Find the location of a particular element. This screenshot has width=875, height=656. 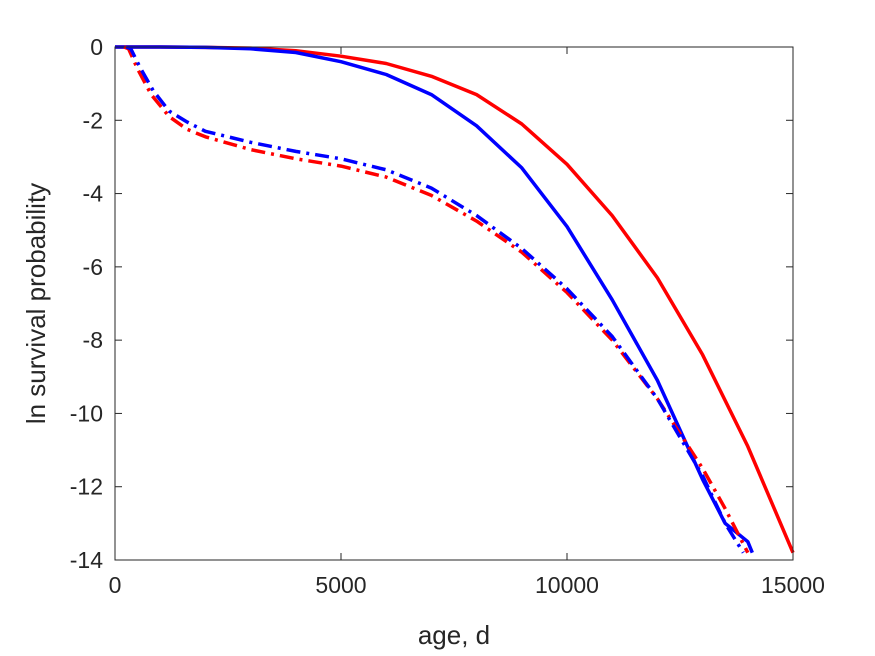

x-tick-label: 0 is located at coordinates (115, 585).